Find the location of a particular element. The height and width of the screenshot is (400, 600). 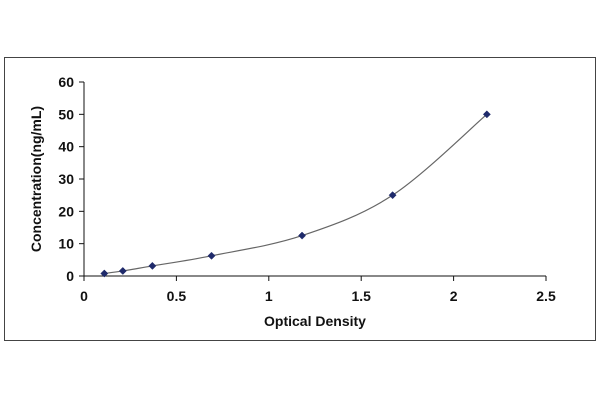

y-ticks: 0 10 20 30 40 50 60 is located at coordinates (71, 179).